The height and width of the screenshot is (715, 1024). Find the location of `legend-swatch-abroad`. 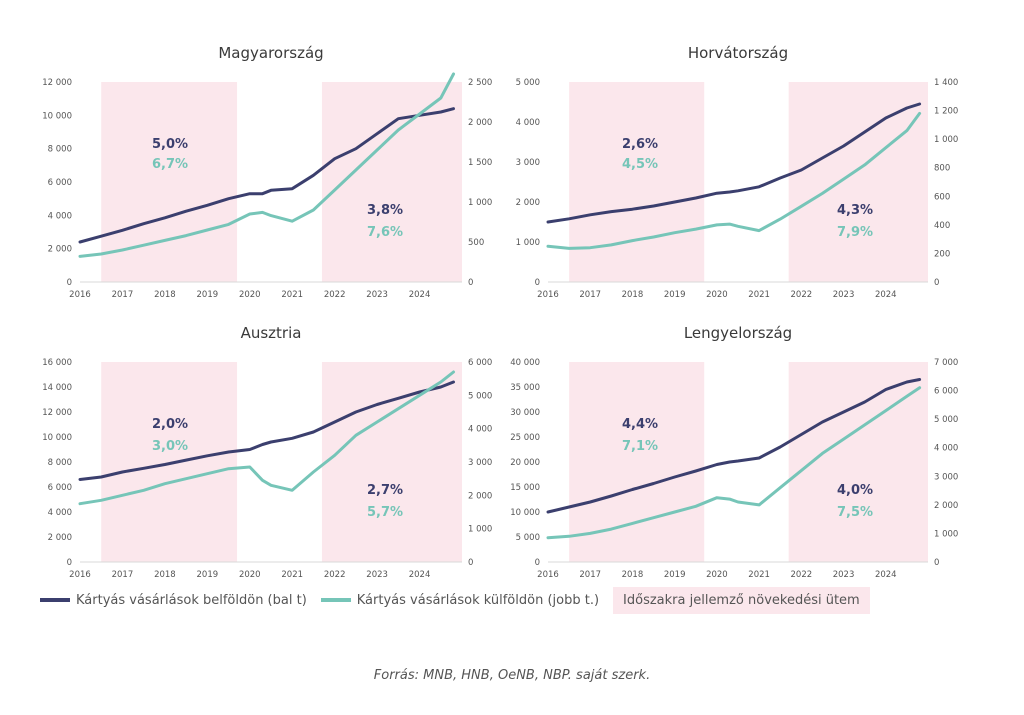

legend-swatch-abroad is located at coordinates (335, 600).